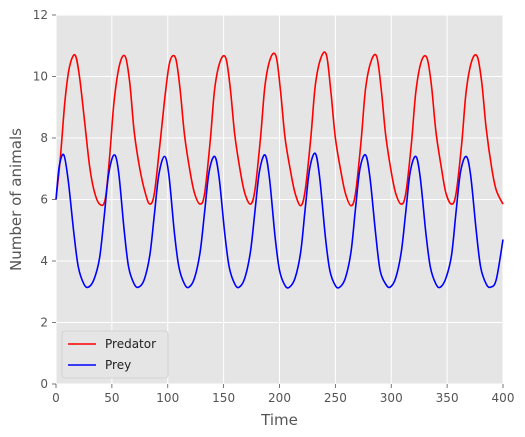 Image resolution: width=525 pixels, height=437 pixels. What do you see at coordinates (130, 344) in the screenshot?
I see `legend-label-predator: Predator` at bounding box center [130, 344].